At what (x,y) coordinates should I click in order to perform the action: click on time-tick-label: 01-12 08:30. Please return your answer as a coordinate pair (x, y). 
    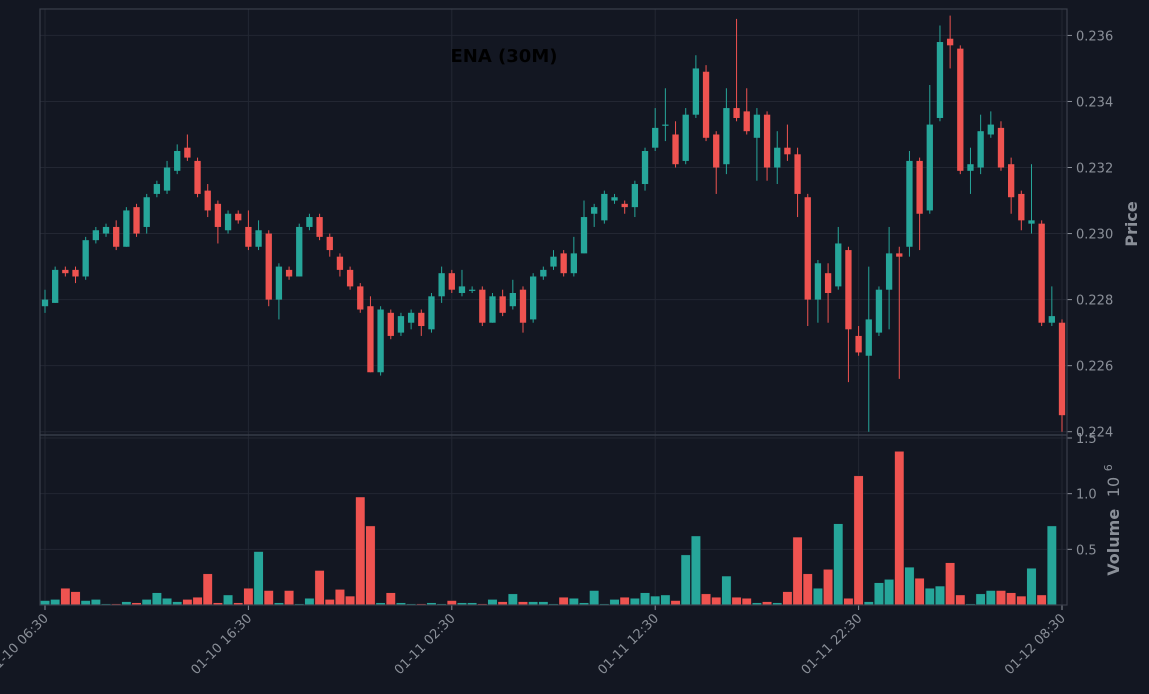
    Looking at the image, I should click on (1035, 644).